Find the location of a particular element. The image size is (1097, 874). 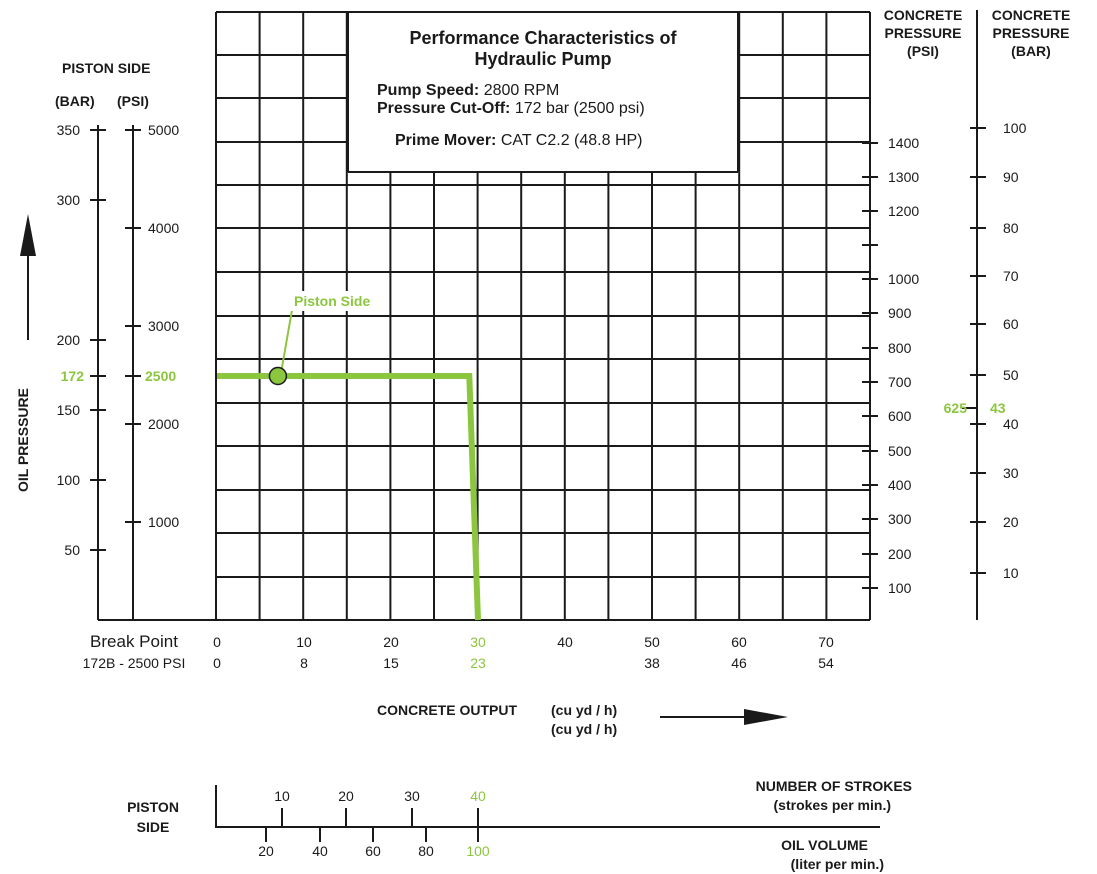

title-box is located at coordinates (543, 92).